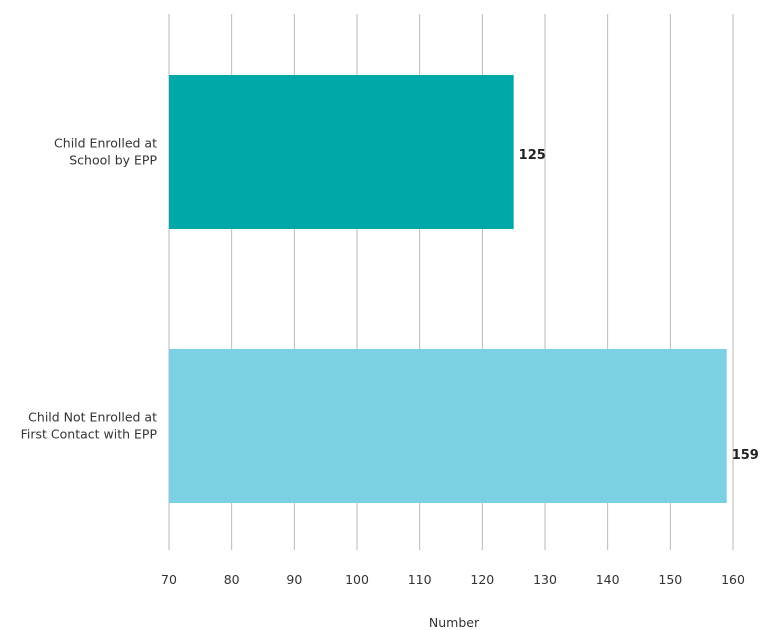 The height and width of the screenshot is (630, 765). Describe the element at coordinates (745, 455) in the screenshot. I see `data-label: 159` at that location.